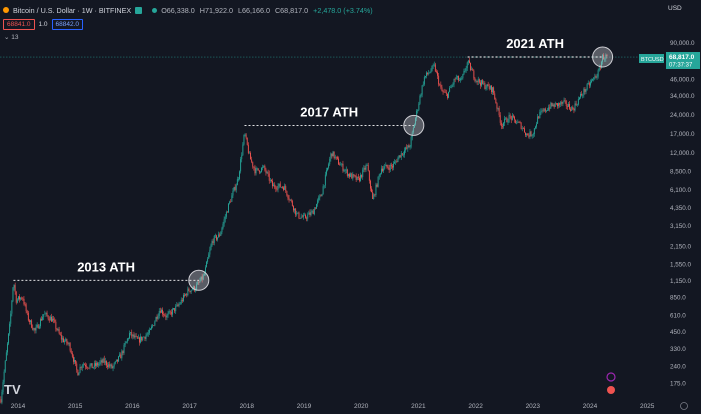 The image size is (701, 414). I want to click on low-value: L66,166.0, so click(253, 10).